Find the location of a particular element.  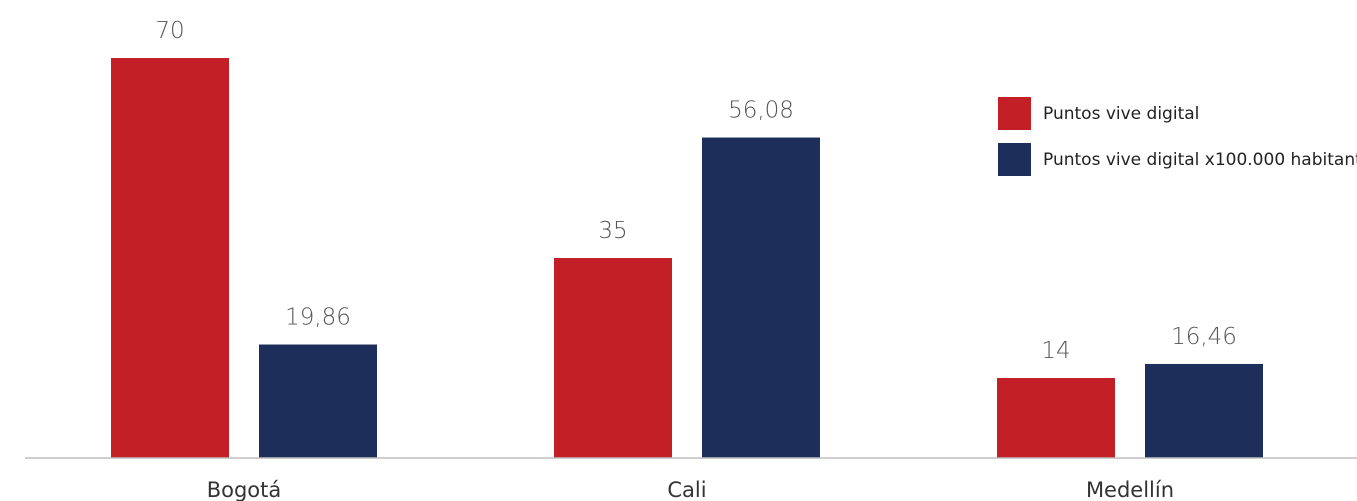

value-label-0-1: 19,86 is located at coordinates (318, 318).